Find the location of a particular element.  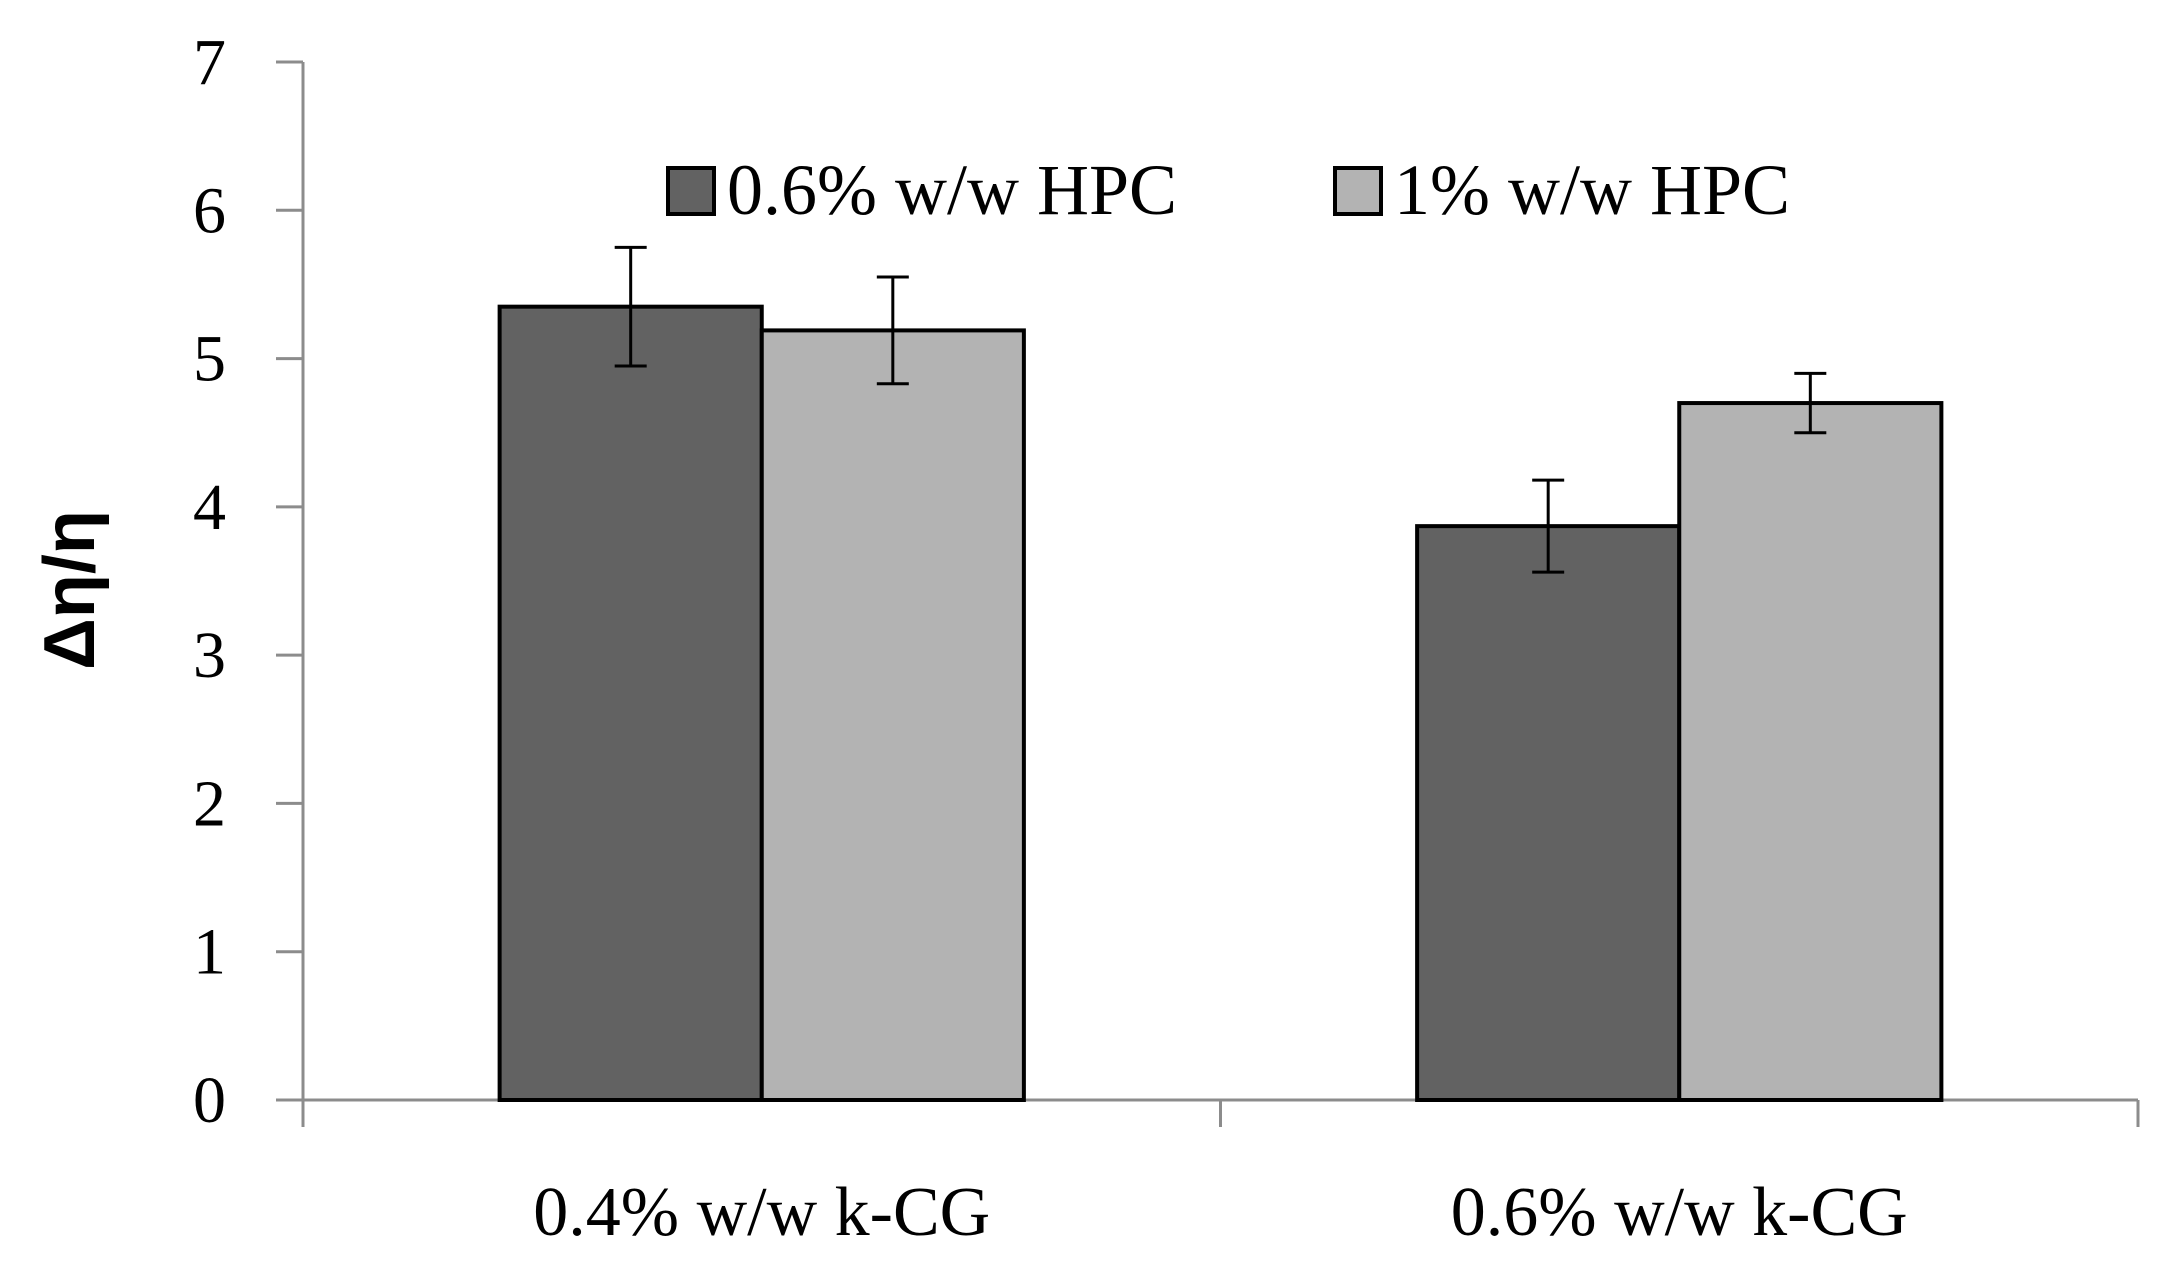

y-axis-label: Δη/η is located at coordinates (70, 590).